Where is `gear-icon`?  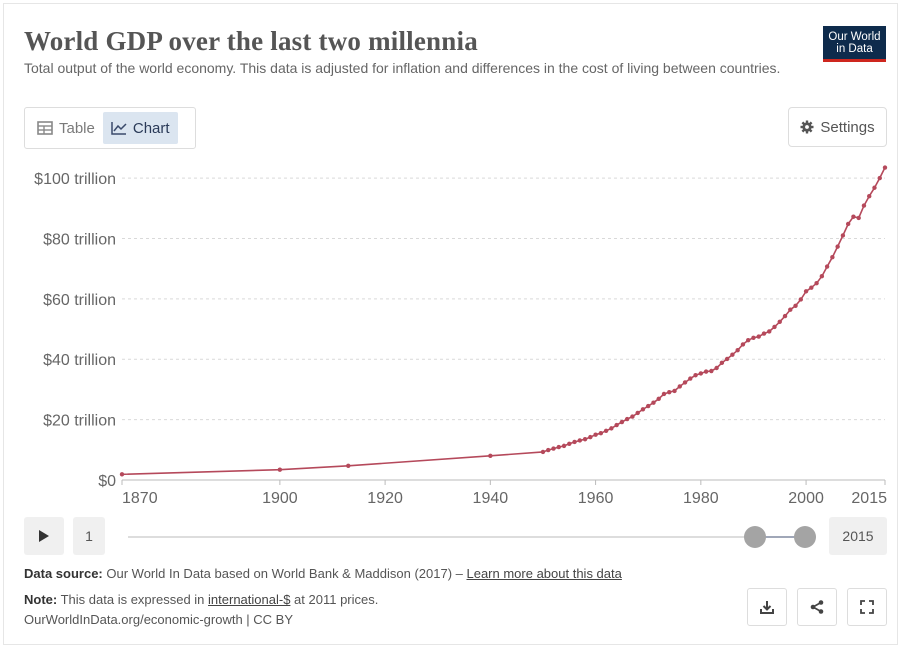 gear-icon is located at coordinates (807, 127).